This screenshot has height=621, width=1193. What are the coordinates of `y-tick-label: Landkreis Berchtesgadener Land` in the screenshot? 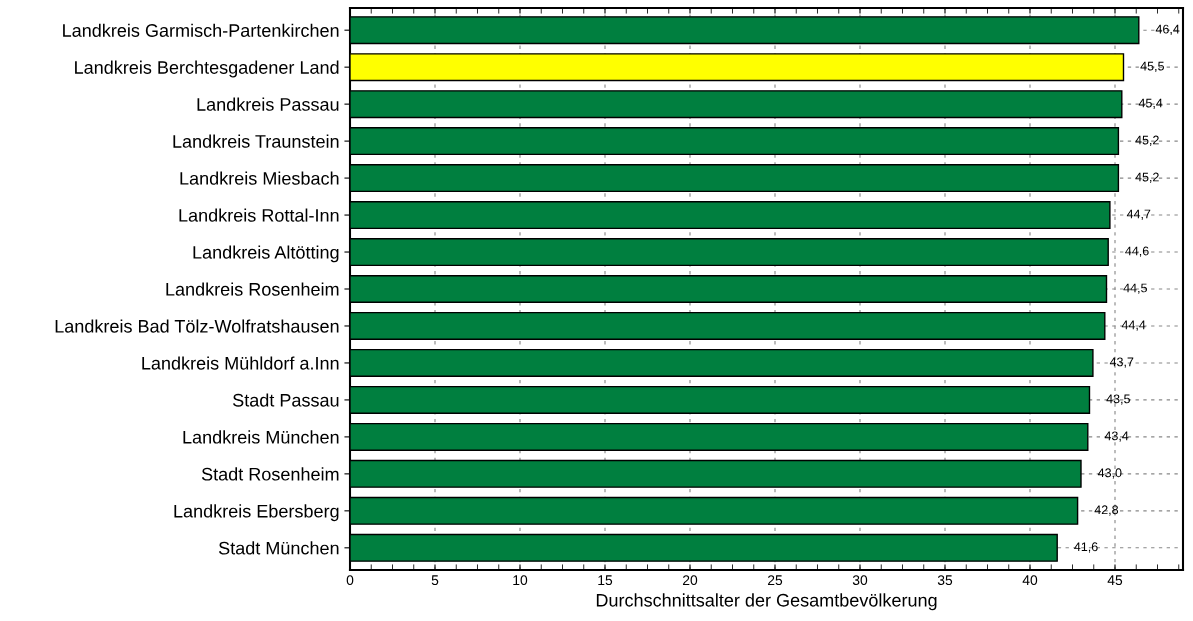 It's located at (207, 69).